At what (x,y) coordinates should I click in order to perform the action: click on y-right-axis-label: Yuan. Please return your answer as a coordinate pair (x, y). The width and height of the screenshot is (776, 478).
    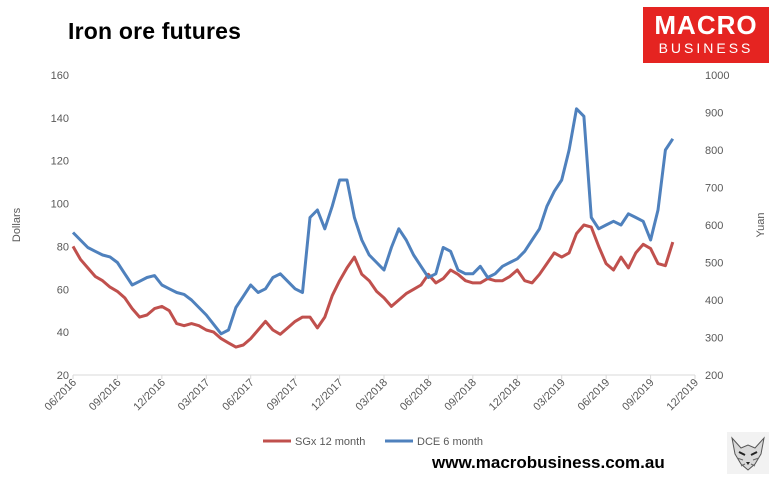
    Looking at the image, I should click on (761, 224).